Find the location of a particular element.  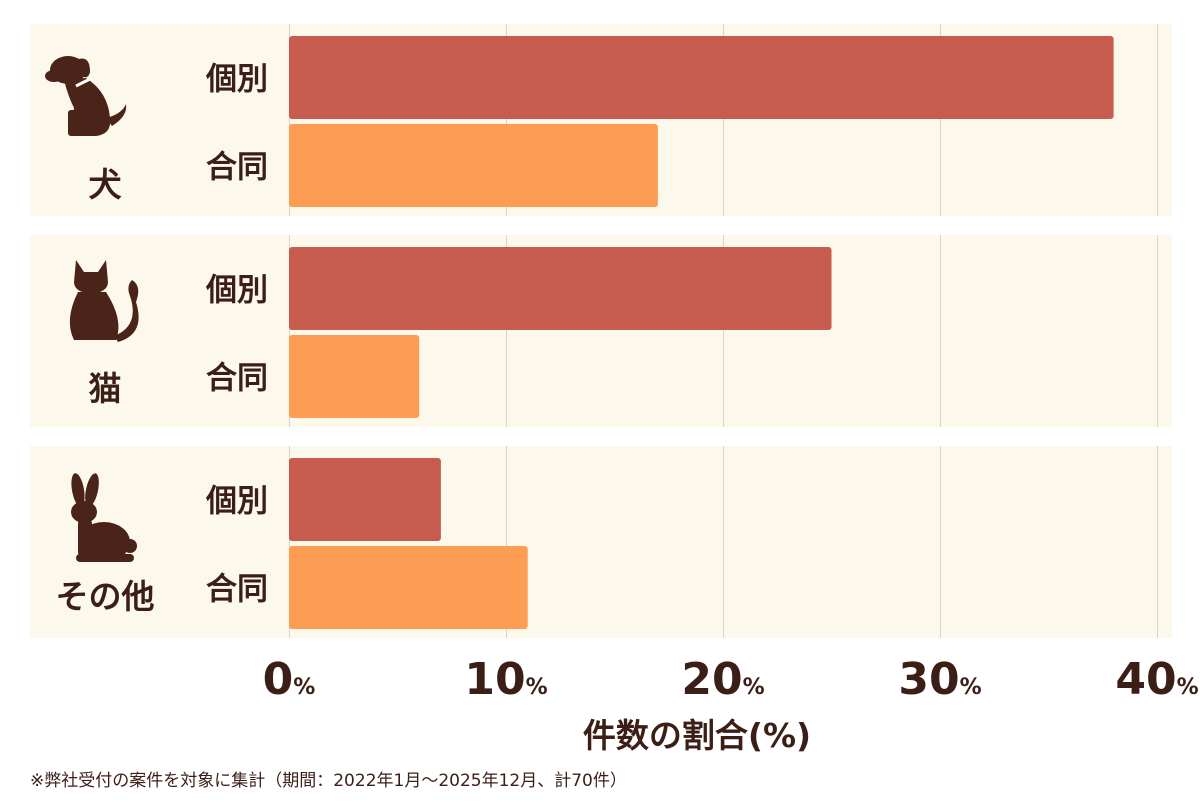

x-tick-label: 0% is located at coordinates (289, 679).